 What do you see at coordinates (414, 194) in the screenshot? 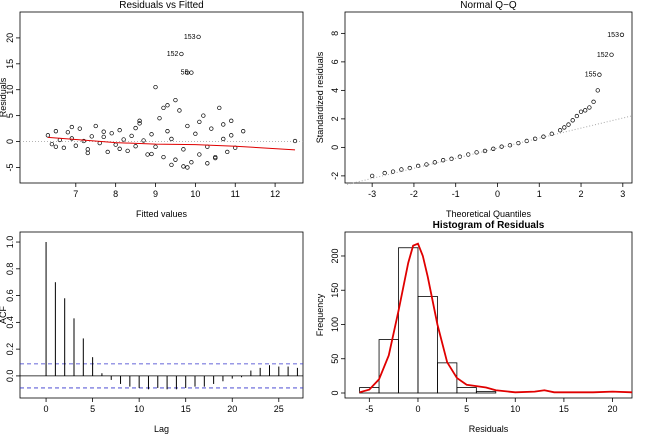
I see `x-tick-label: -2` at bounding box center [414, 194].